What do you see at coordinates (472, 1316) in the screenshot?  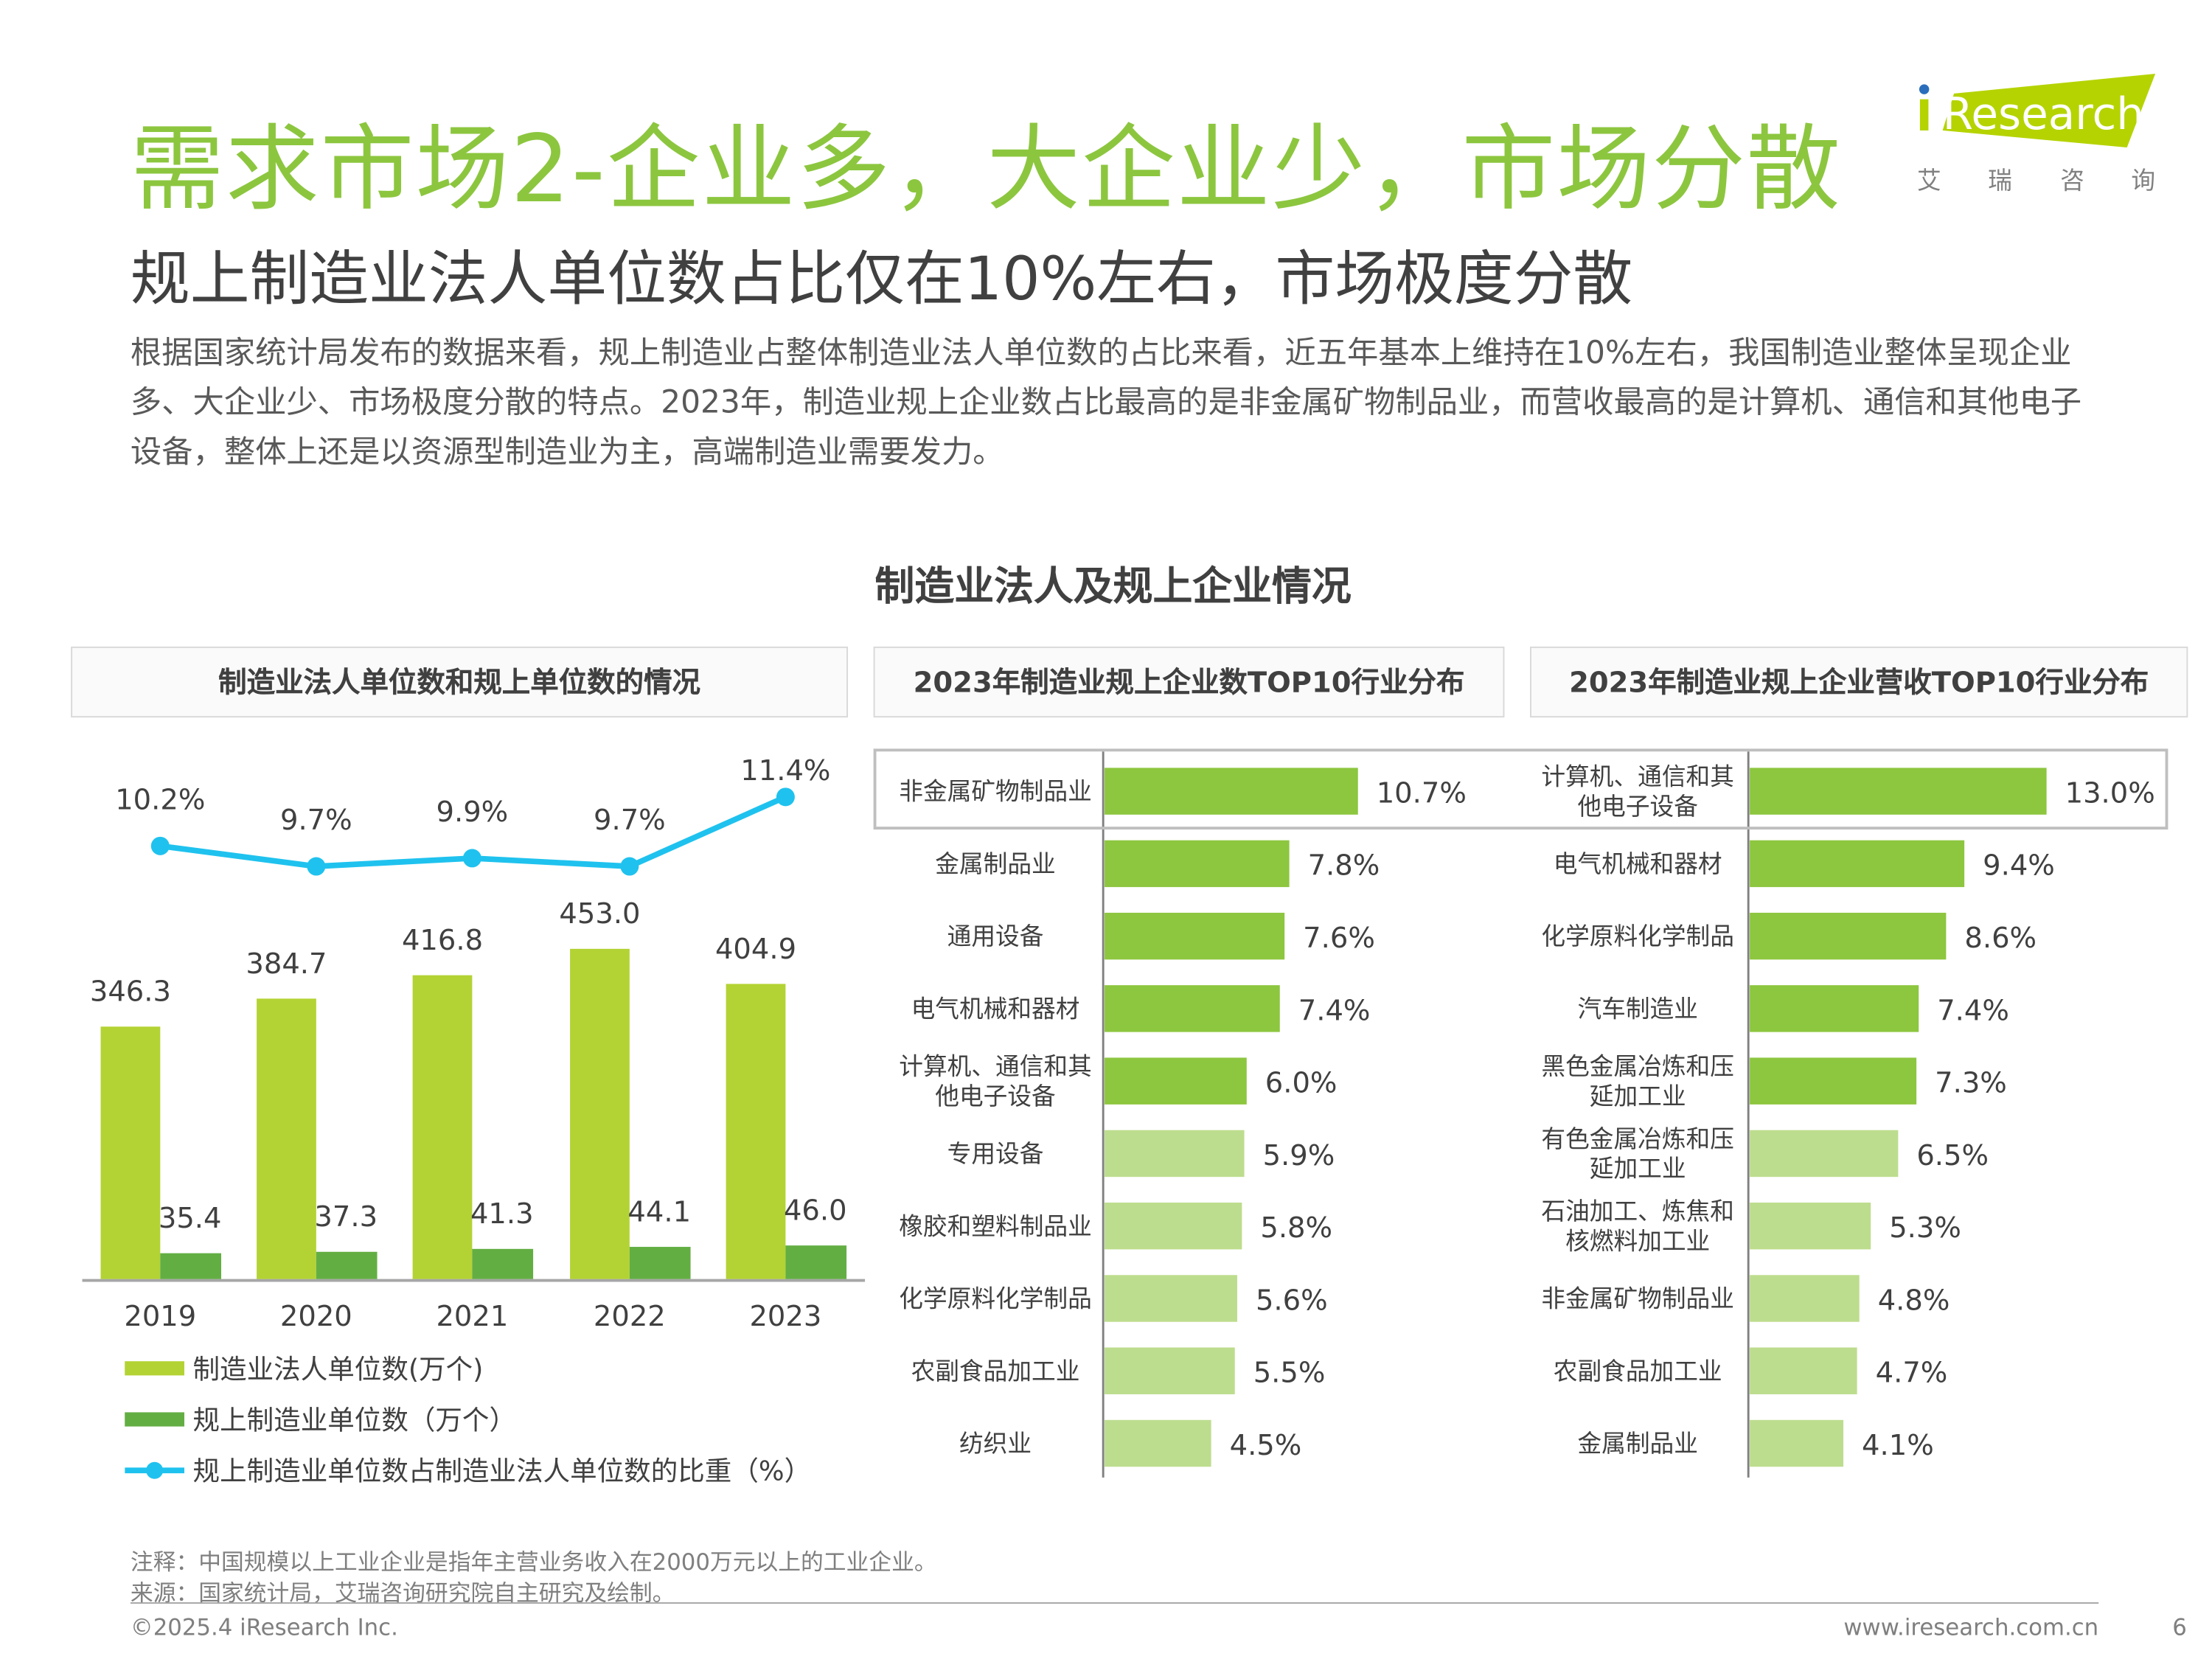 I see `x-tick-label: 2021` at bounding box center [472, 1316].